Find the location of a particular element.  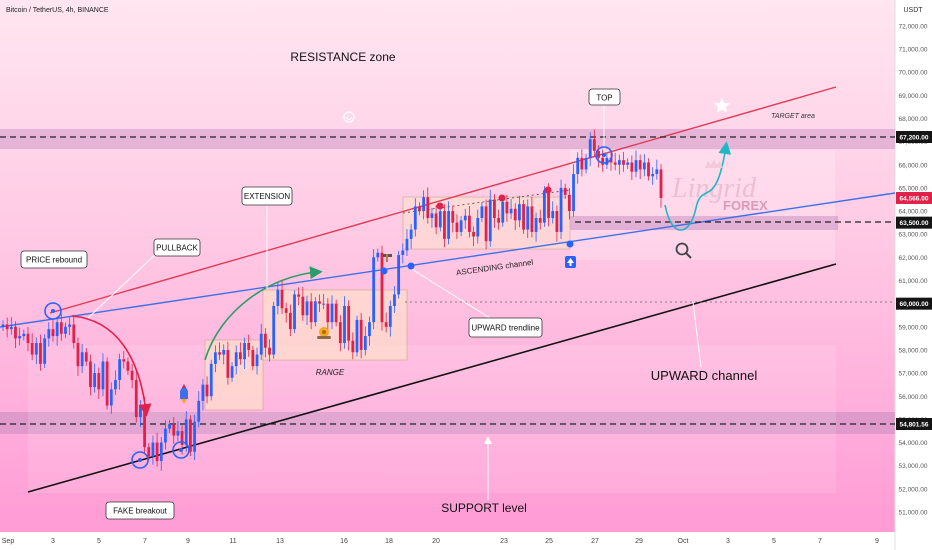

price-tick-label: 65,000.00 is located at coordinates (913, 188).